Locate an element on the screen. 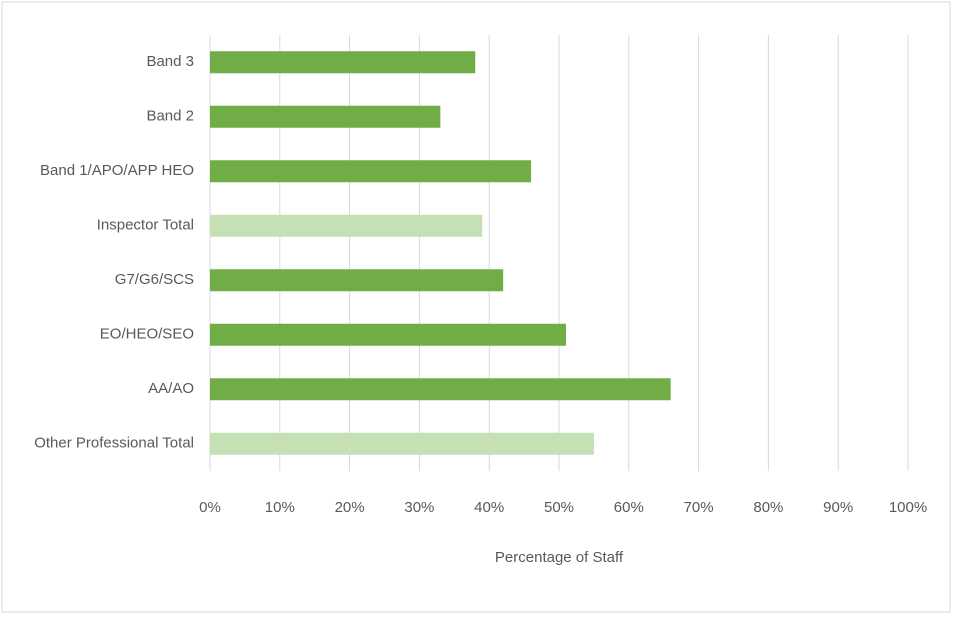  x-tick-label: 100% is located at coordinates (908, 507).